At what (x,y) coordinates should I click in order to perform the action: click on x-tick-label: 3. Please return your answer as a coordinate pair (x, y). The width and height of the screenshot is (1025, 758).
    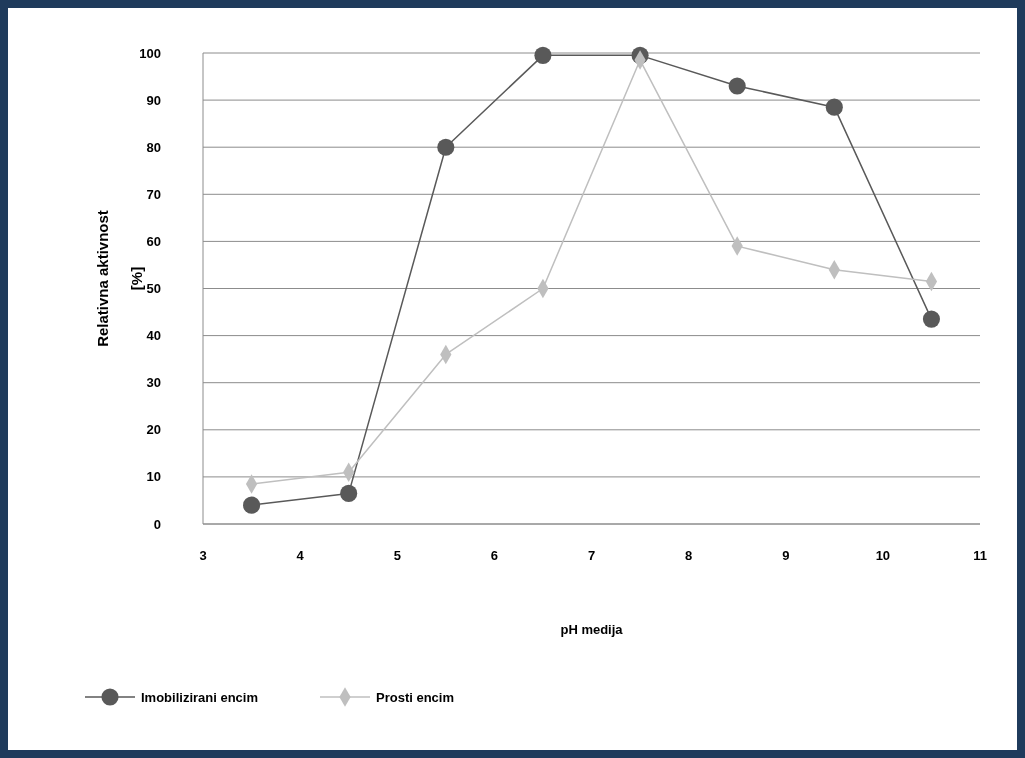
    Looking at the image, I should click on (203, 555).